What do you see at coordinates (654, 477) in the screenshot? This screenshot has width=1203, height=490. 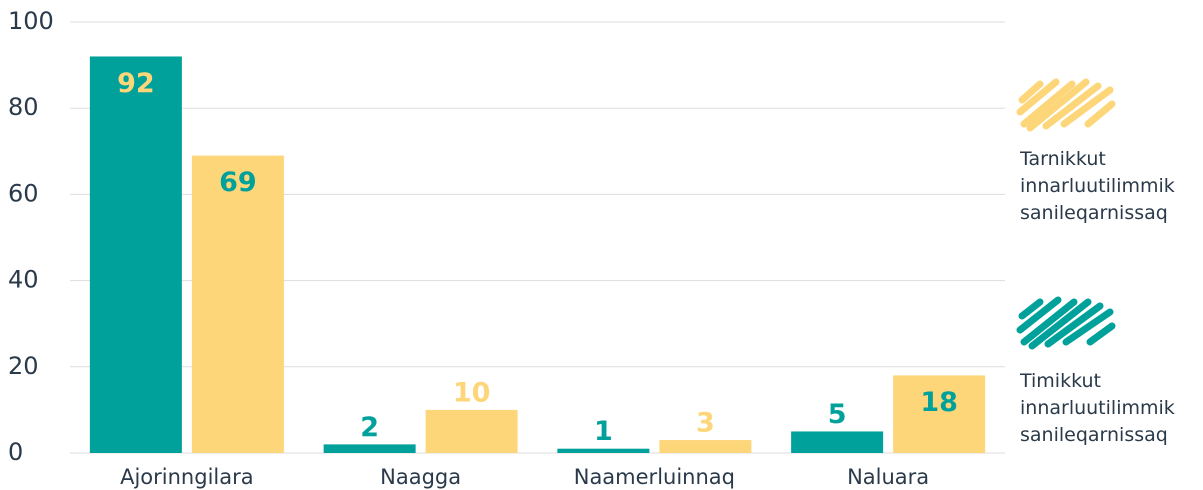 I see `x-tick-label: Naamerluinnaq` at bounding box center [654, 477].